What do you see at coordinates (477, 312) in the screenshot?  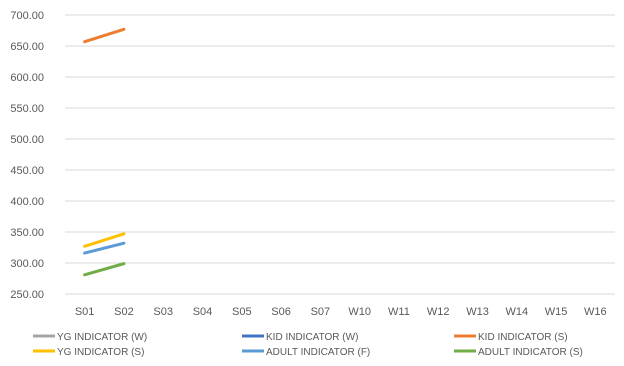 I see `x-tick-label: W13` at bounding box center [477, 312].